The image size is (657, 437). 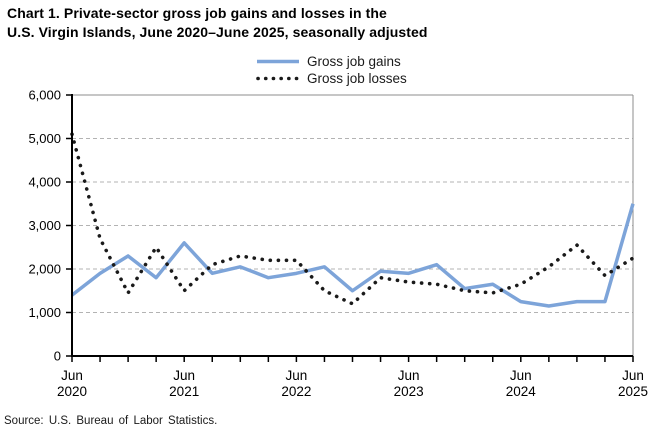 I want to click on losses-line-swatch-icon, so click(x=278, y=78).